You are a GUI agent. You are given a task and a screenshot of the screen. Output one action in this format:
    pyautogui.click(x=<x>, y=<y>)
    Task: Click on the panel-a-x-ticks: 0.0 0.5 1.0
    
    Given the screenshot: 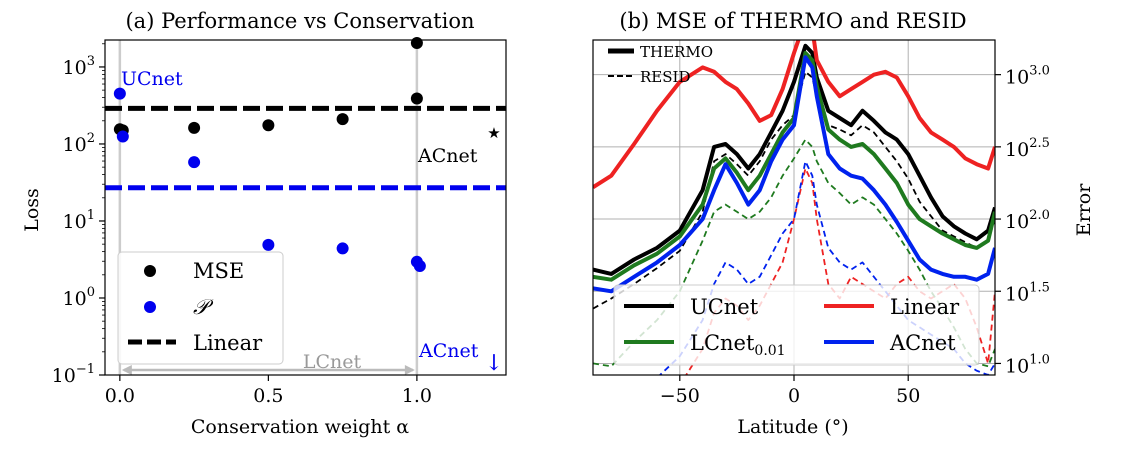 What is the action you would take?
    pyautogui.click(x=268, y=391)
    